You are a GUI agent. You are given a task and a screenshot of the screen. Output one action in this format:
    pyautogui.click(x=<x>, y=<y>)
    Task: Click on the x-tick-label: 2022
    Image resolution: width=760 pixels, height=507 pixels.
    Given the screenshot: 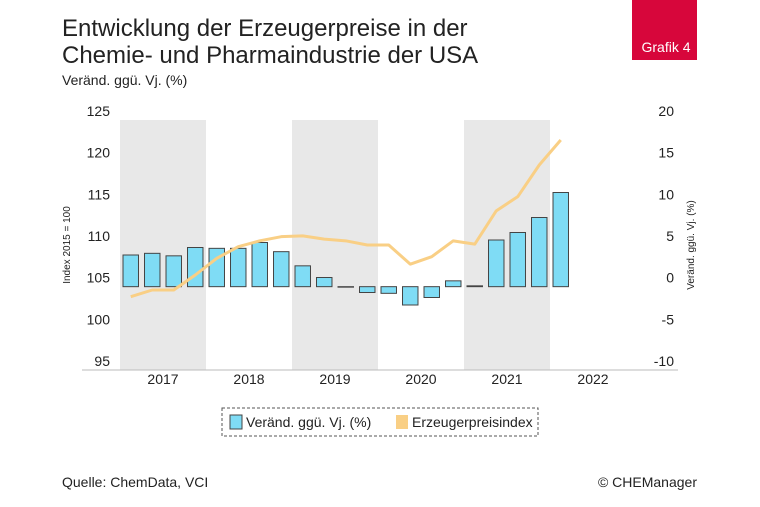 What is the action you would take?
    pyautogui.click(x=592, y=379)
    